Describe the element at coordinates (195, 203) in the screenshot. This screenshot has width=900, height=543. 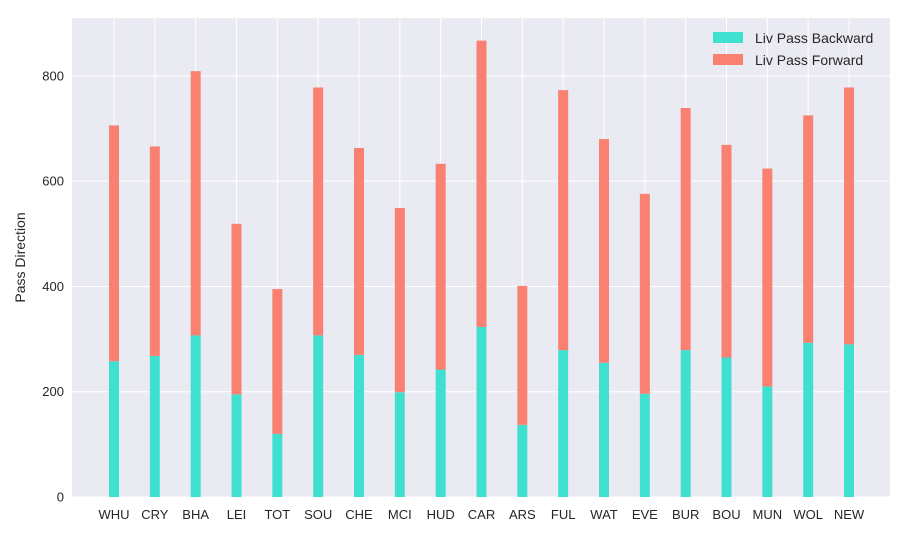
I see `bar-bha-forward` at that location.